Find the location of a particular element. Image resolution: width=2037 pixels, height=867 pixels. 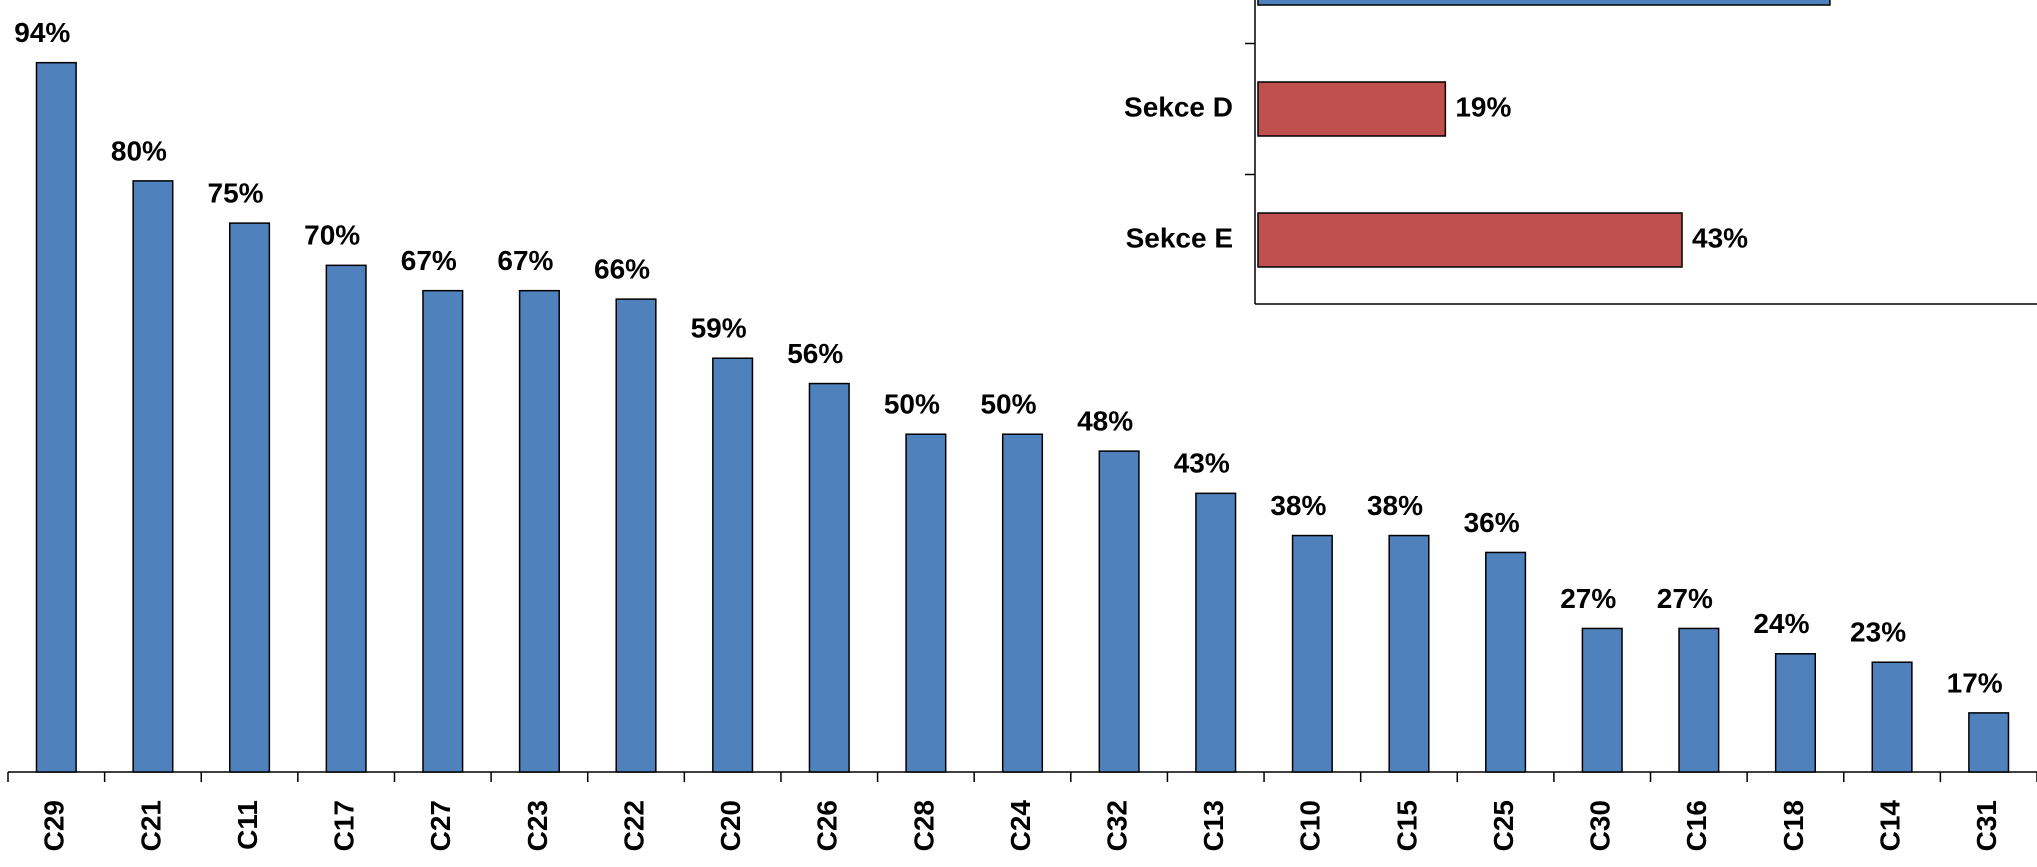

x-tick-label: C14 is located at coordinates (1889, 826).